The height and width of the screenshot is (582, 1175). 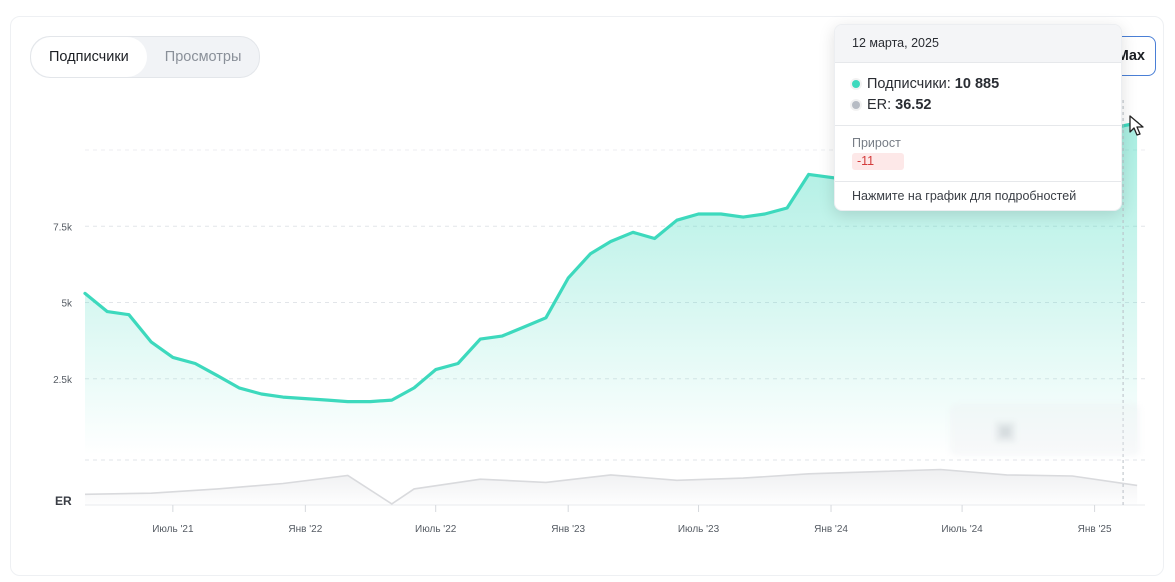 What do you see at coordinates (978, 44) in the screenshot?
I see `tooltip-date: 12 марта, 2025` at bounding box center [978, 44].